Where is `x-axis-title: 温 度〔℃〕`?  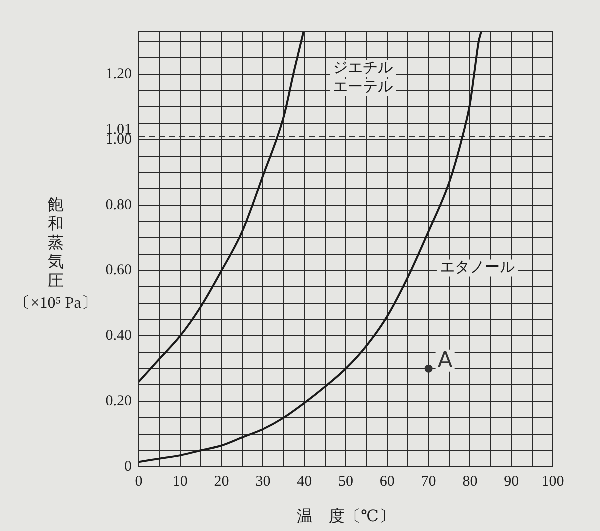 x-axis-title: 温 度〔℃〕 is located at coordinates (346, 517).